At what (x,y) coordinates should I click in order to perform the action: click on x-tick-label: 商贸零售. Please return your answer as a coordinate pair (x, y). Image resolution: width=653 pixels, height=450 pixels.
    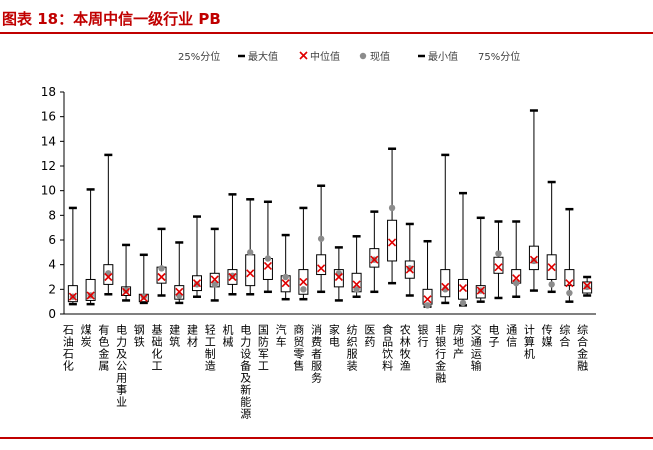
    Looking at the image, I should click on (298, 347).